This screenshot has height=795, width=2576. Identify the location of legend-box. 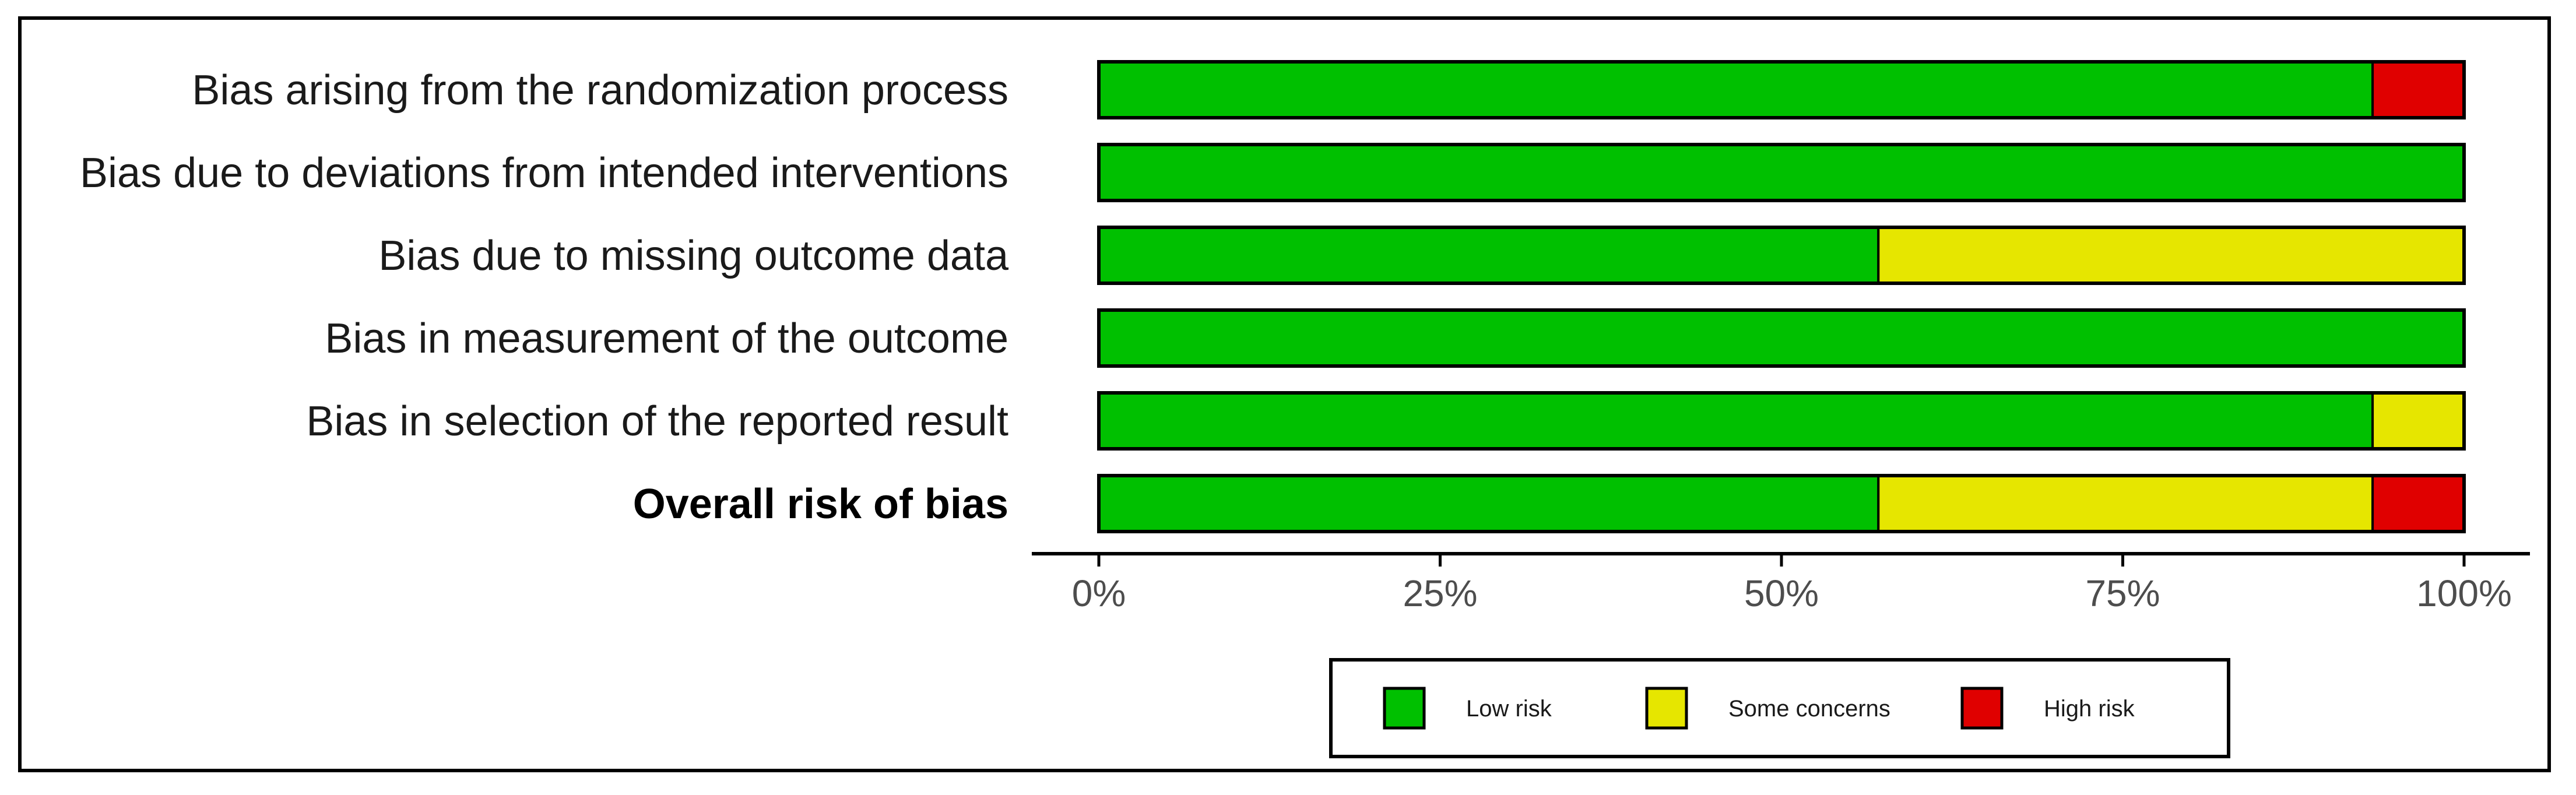
(1779, 708).